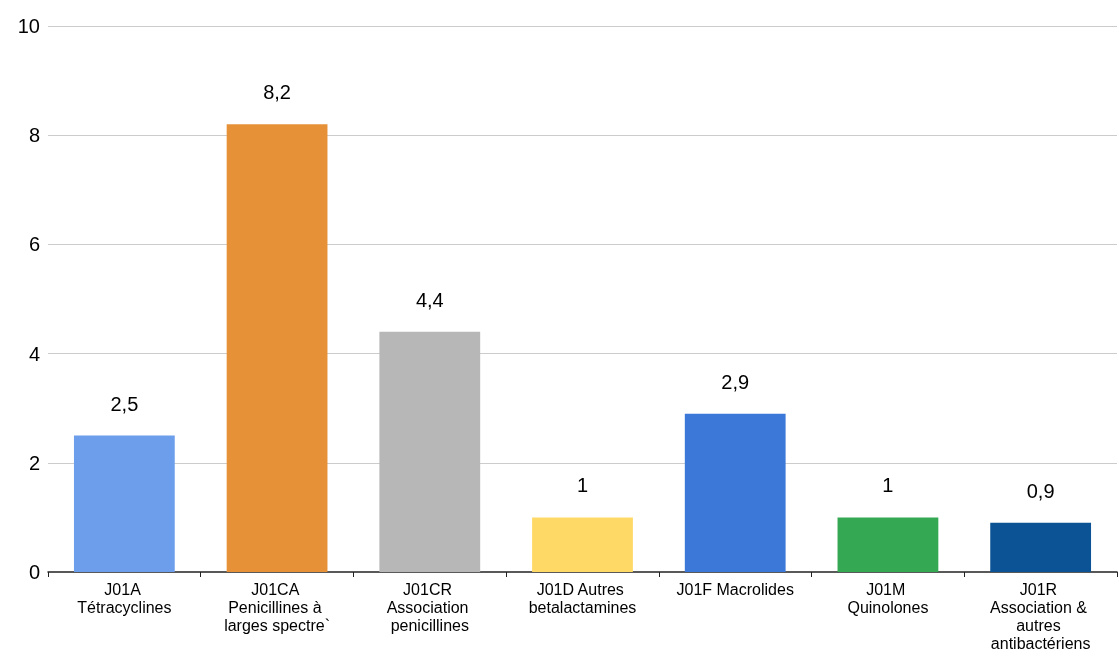  What do you see at coordinates (277, 92) in the screenshot?
I see `data-label: 8,2` at bounding box center [277, 92].